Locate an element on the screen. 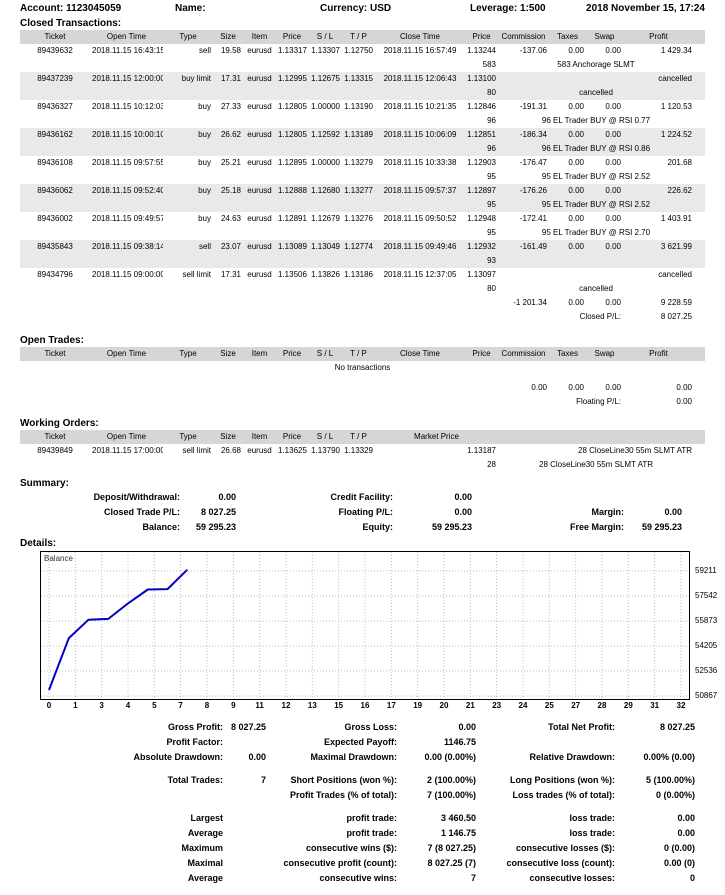 The image size is (725, 895). stats-value: 0 (0.00%) is located at coordinates (675, 795).